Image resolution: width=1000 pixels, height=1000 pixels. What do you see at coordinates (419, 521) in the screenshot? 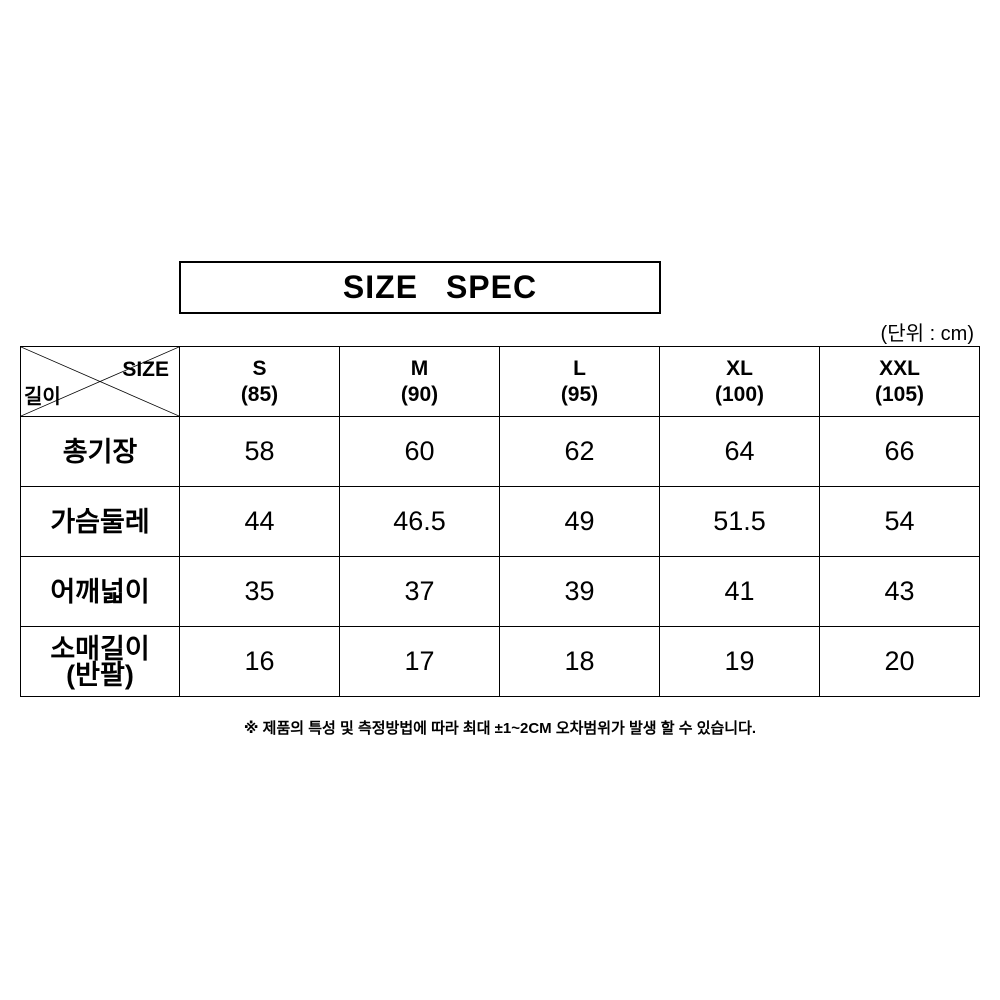
I see `value-cell: 46.5` at bounding box center [419, 521].